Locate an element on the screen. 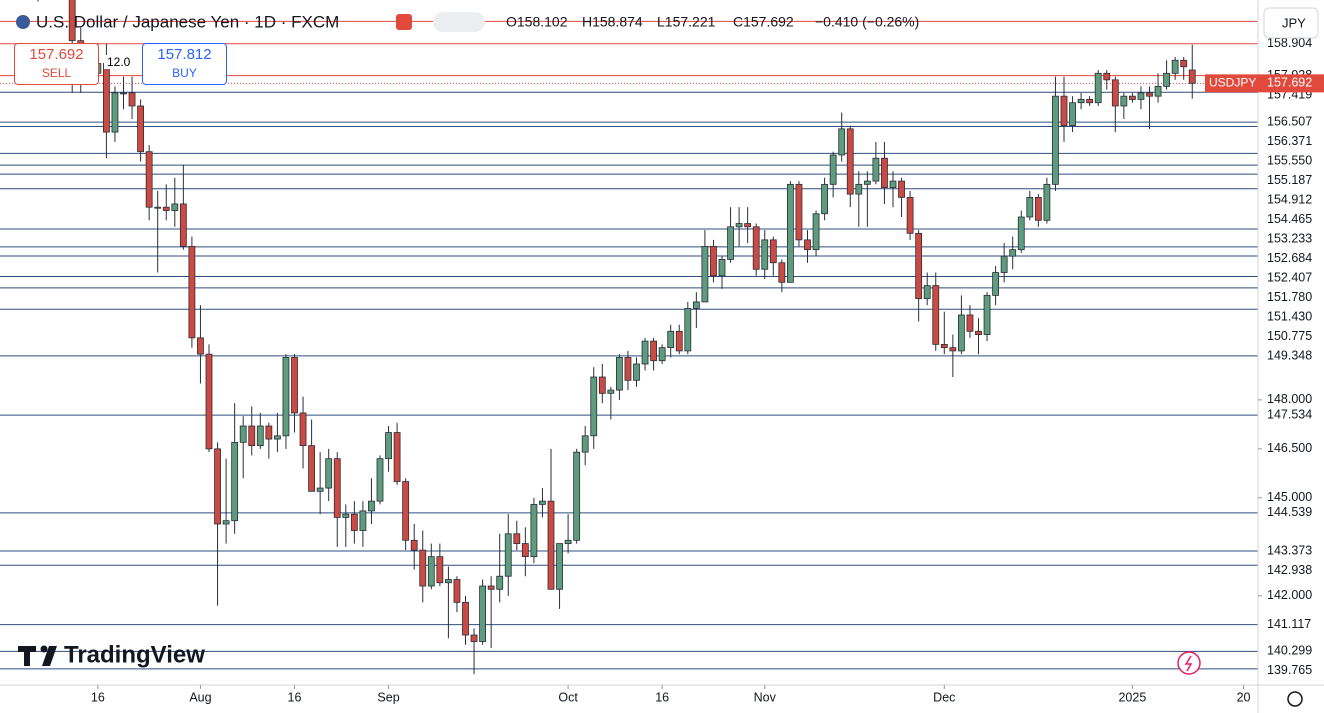 The width and height of the screenshot is (1324, 713). level-label: 144.539 is located at coordinates (1289, 512).